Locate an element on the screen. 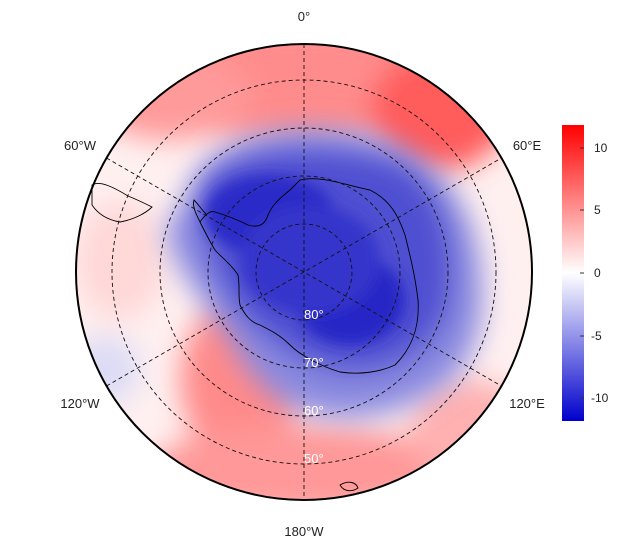 The height and width of the screenshot is (552, 625). lon-label-0: 0° is located at coordinates (304, 16).